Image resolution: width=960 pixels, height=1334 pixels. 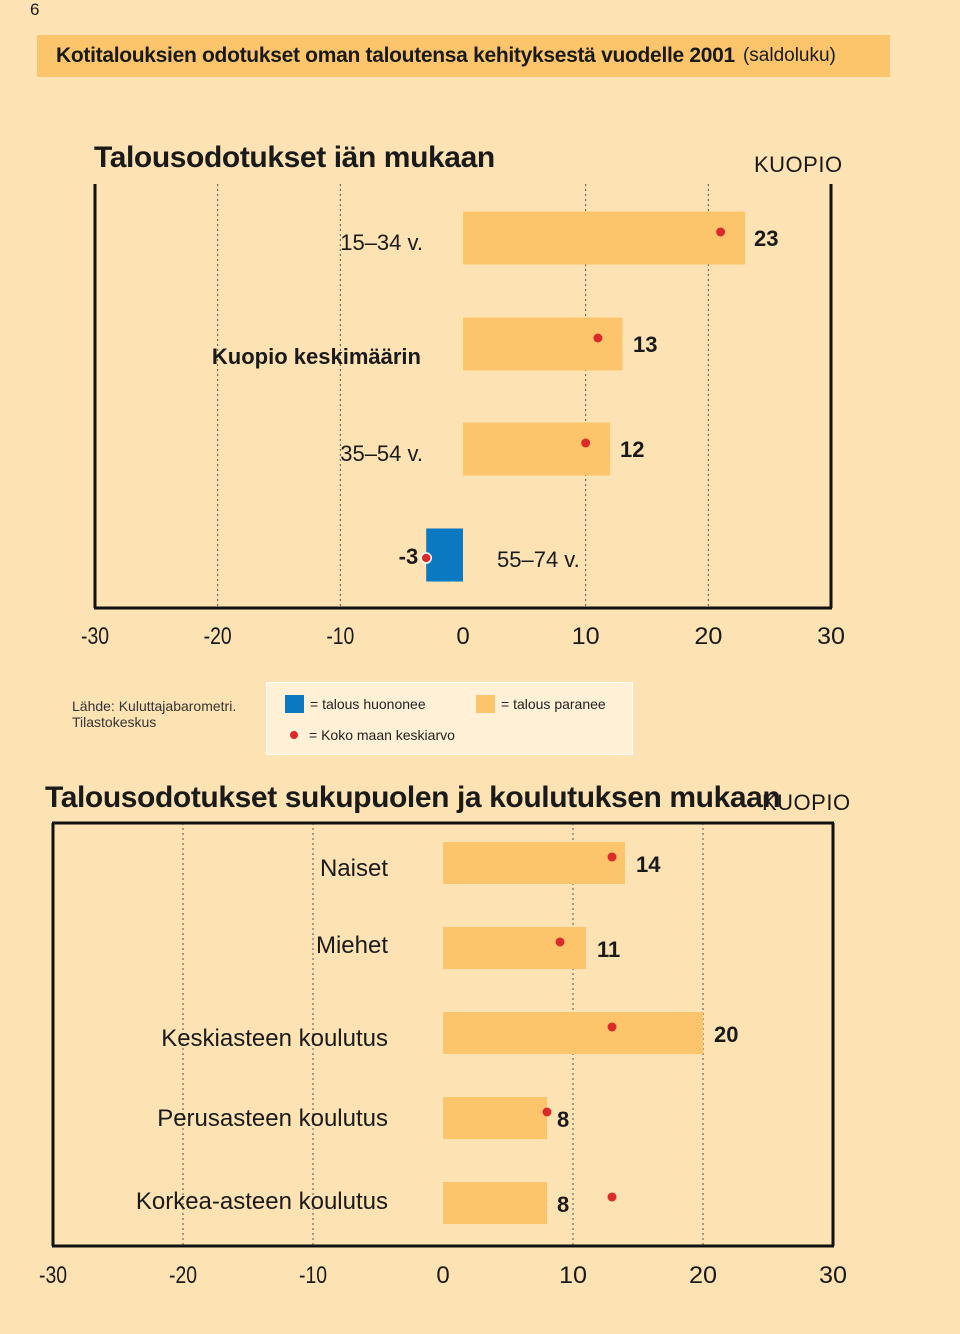 I want to click on value-label: 11, so click(x=608, y=949).